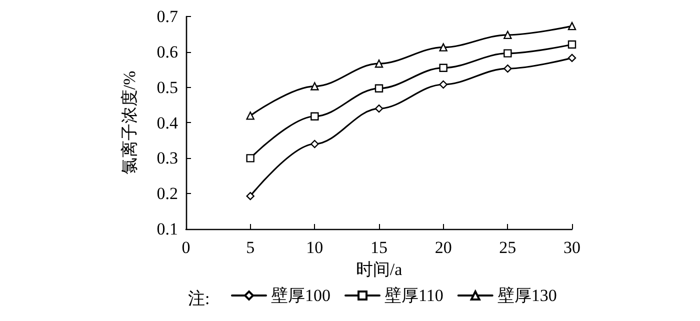  I want to click on x-tick-label: 20, so click(443, 247).